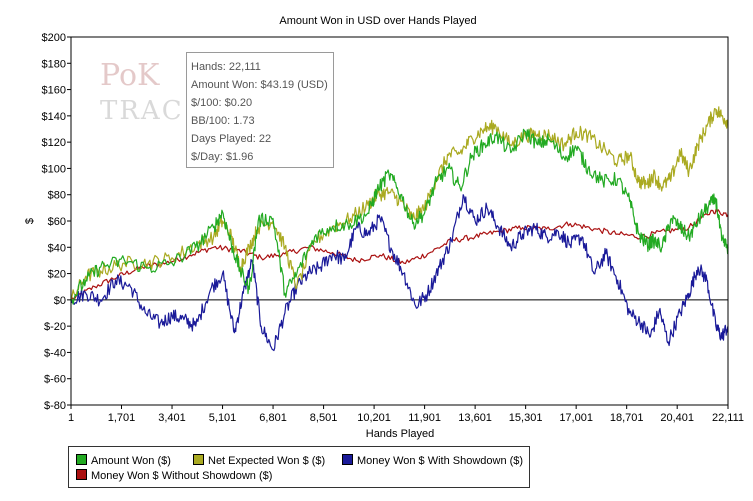  What do you see at coordinates (55, 353) in the screenshot?
I see `y-tick-label: $-40` at bounding box center [55, 353].